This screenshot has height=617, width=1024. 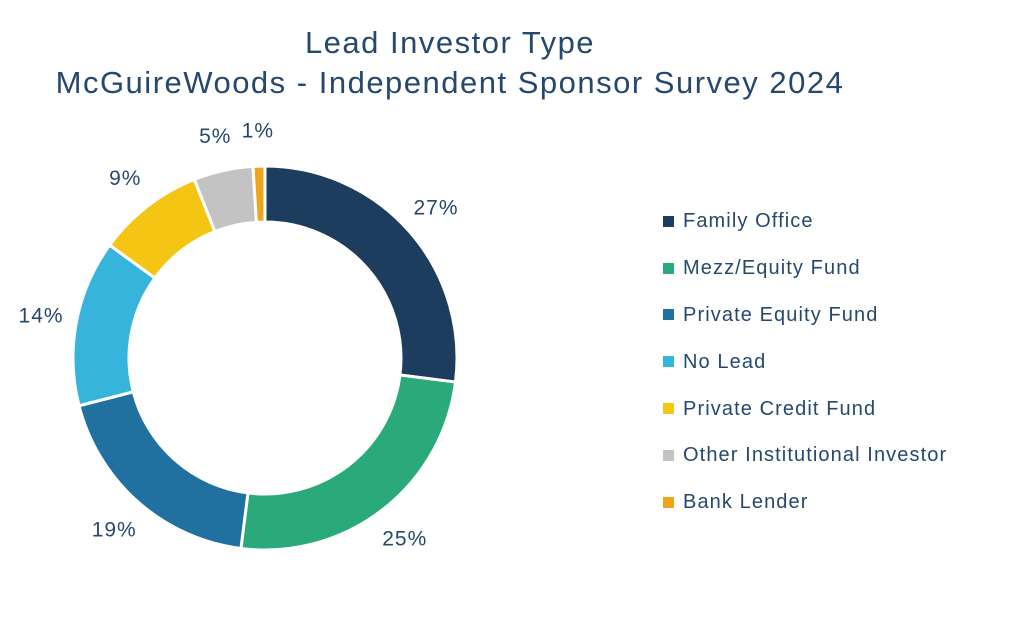 What do you see at coordinates (748, 221) in the screenshot?
I see `legend-label: Family Office` at bounding box center [748, 221].